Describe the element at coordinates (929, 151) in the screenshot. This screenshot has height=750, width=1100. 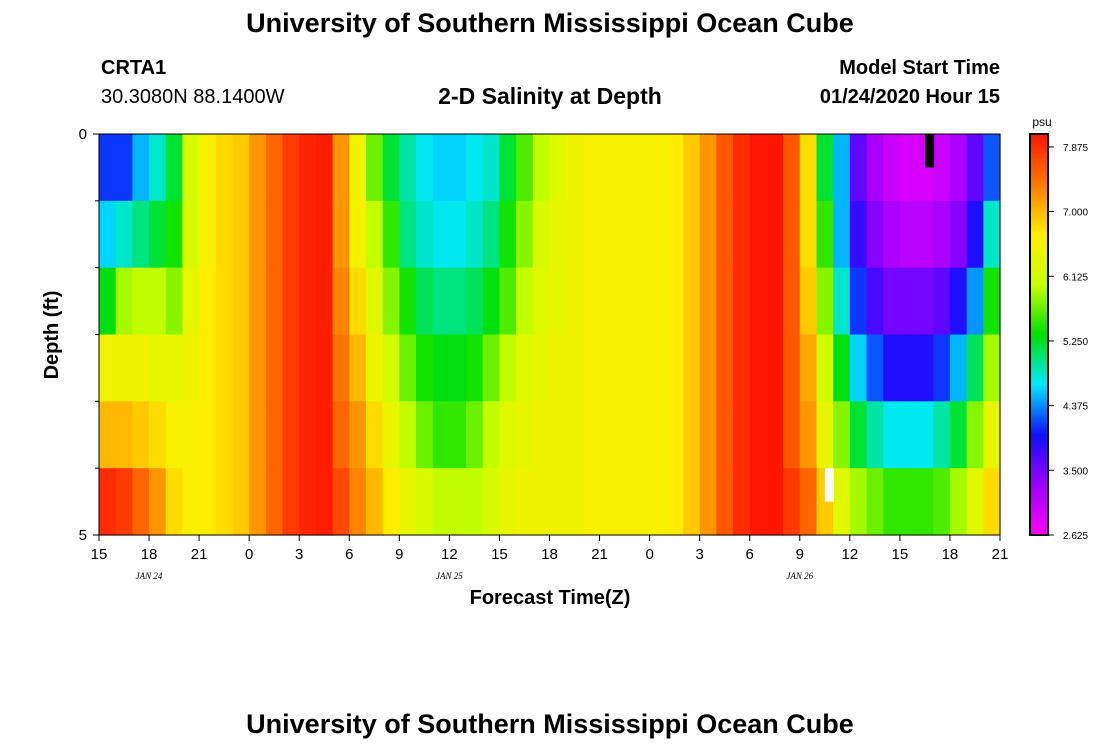
I see `black-marker` at that location.